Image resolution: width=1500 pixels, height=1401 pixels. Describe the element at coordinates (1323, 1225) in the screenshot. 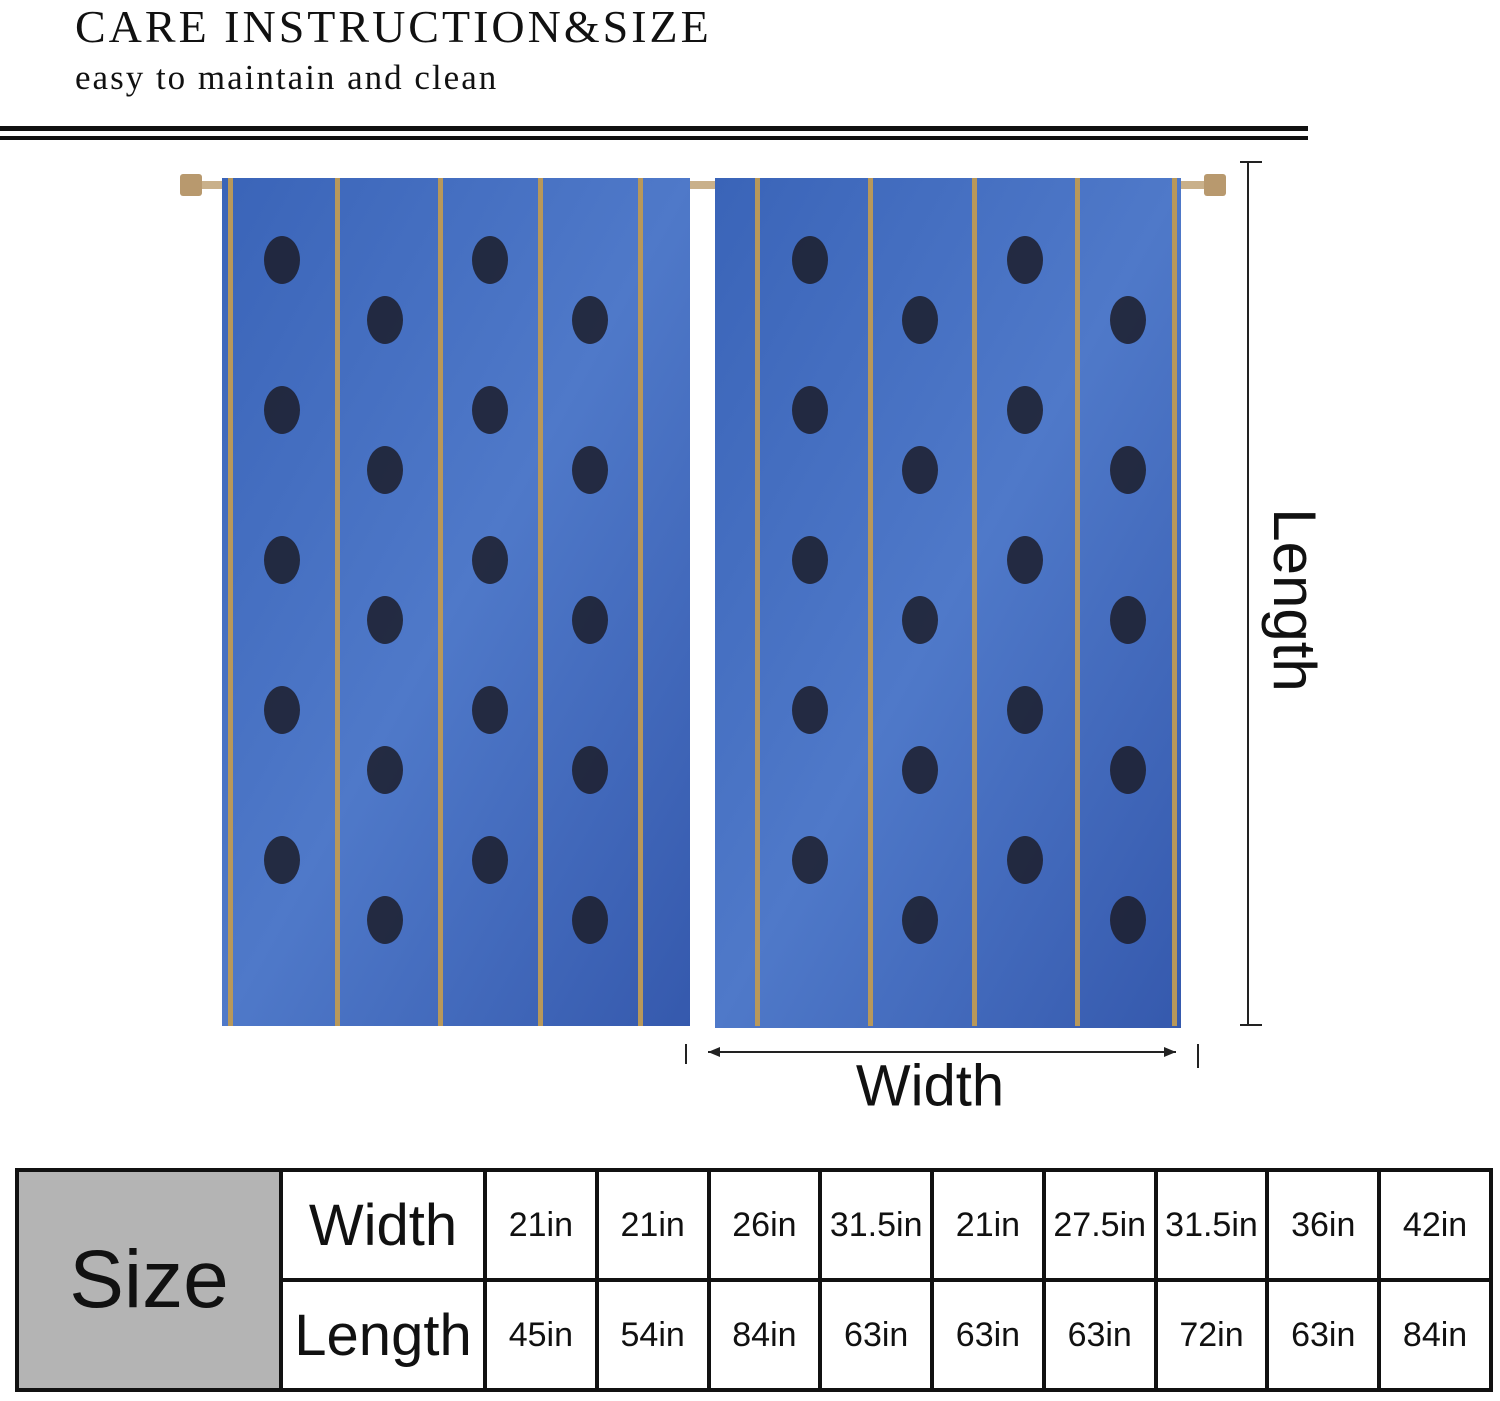

I see `size-value: 36in` at that location.